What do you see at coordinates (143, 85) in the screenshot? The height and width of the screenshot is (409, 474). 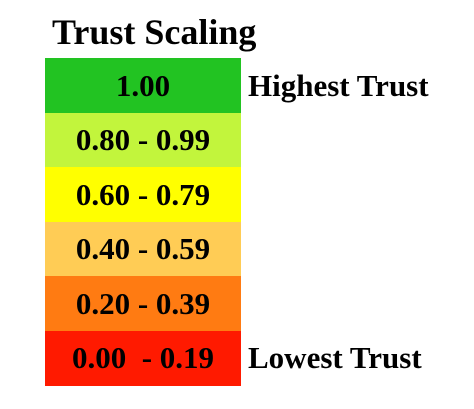 I see `scale-row: 1.00` at bounding box center [143, 85].